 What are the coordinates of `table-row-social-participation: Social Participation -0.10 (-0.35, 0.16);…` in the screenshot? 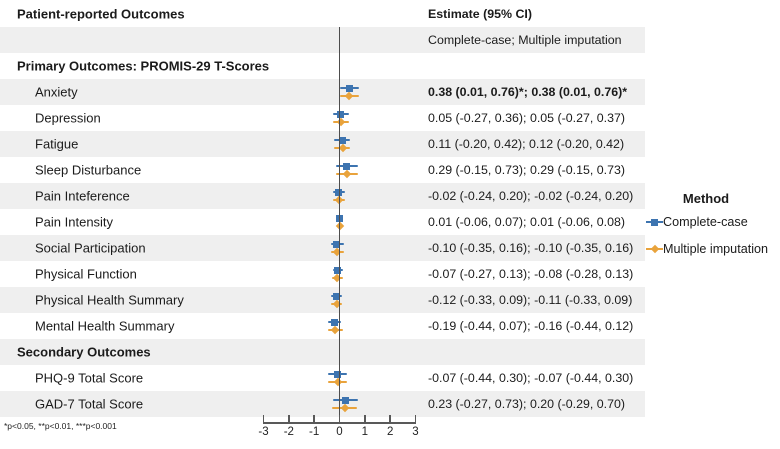 It's located at (322, 248).